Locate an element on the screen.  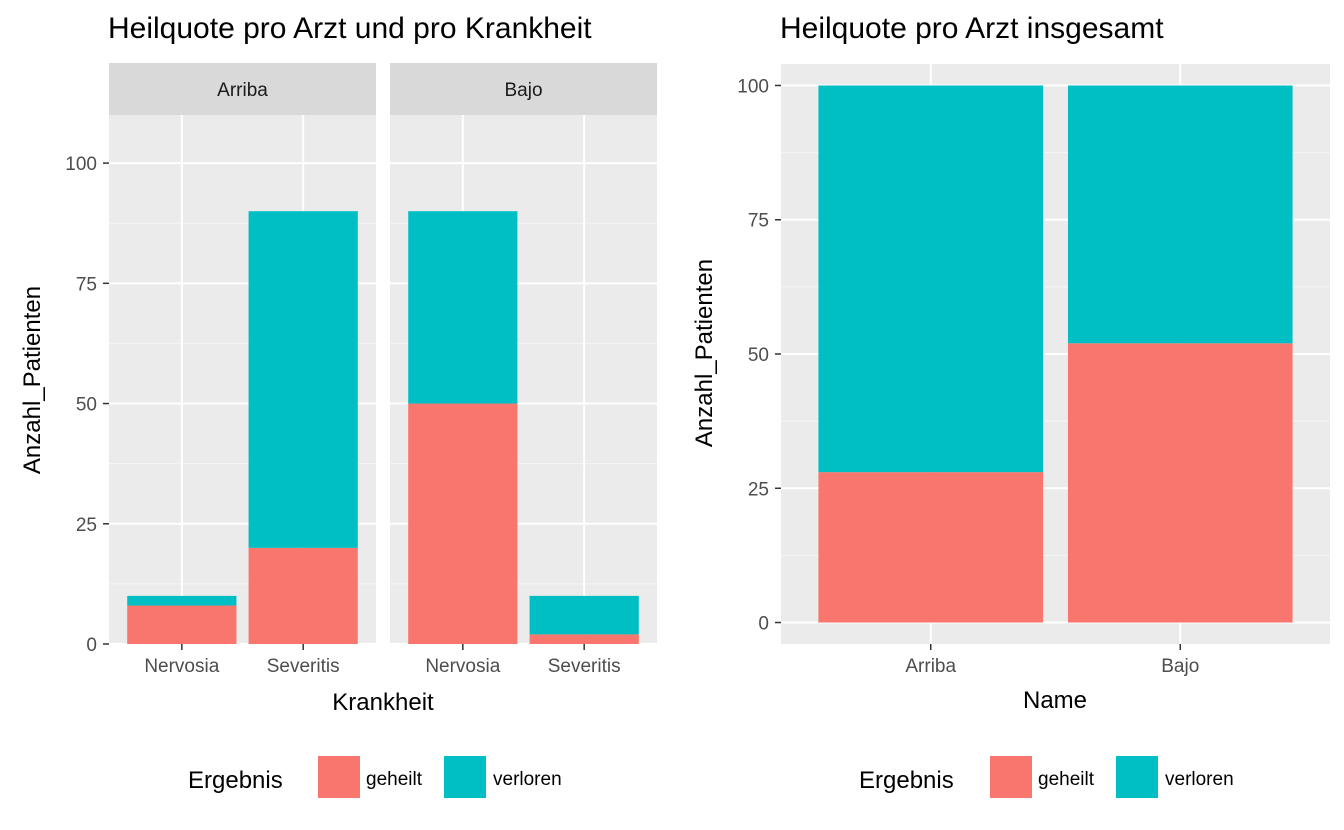
left-legend-label-verloren: verloren is located at coordinates (527, 779).